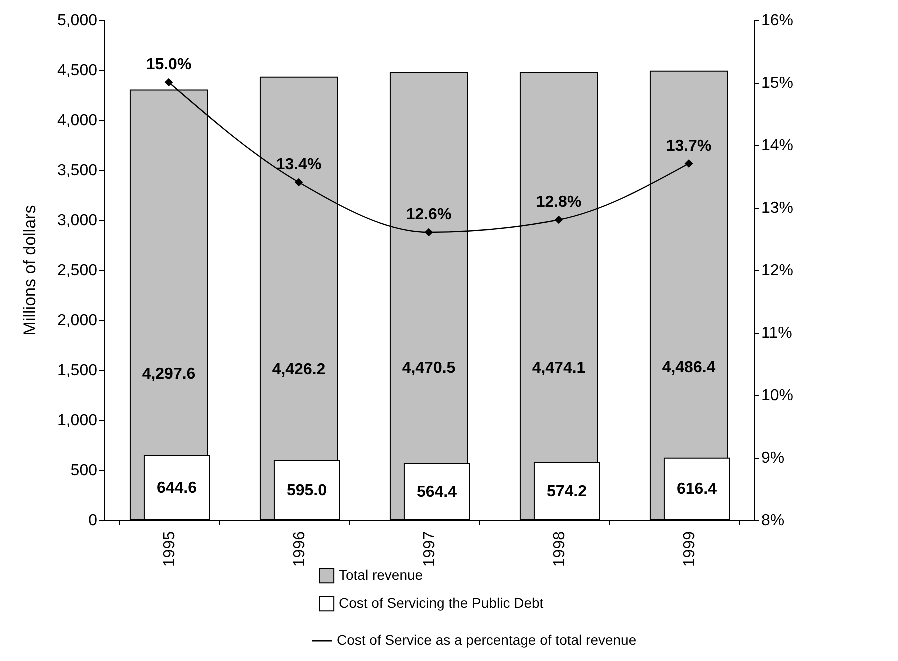 The height and width of the screenshot is (661, 898). I want to click on data-label: 13.4%, so click(299, 165).